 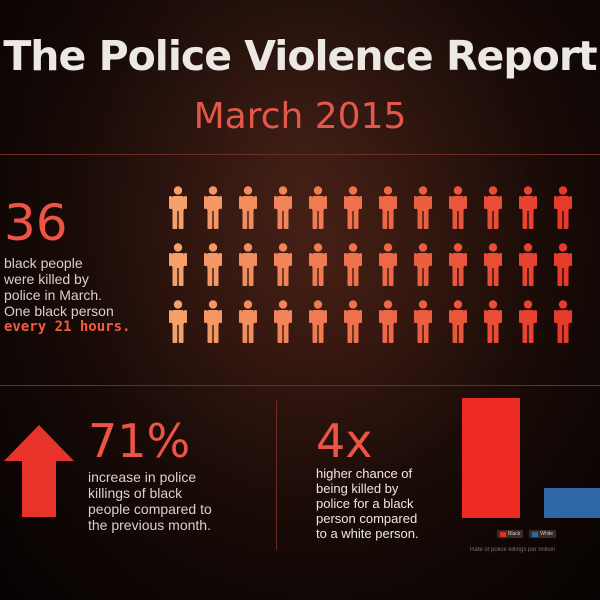 I want to click on victim-line-1: black people, so click(x=43, y=263).